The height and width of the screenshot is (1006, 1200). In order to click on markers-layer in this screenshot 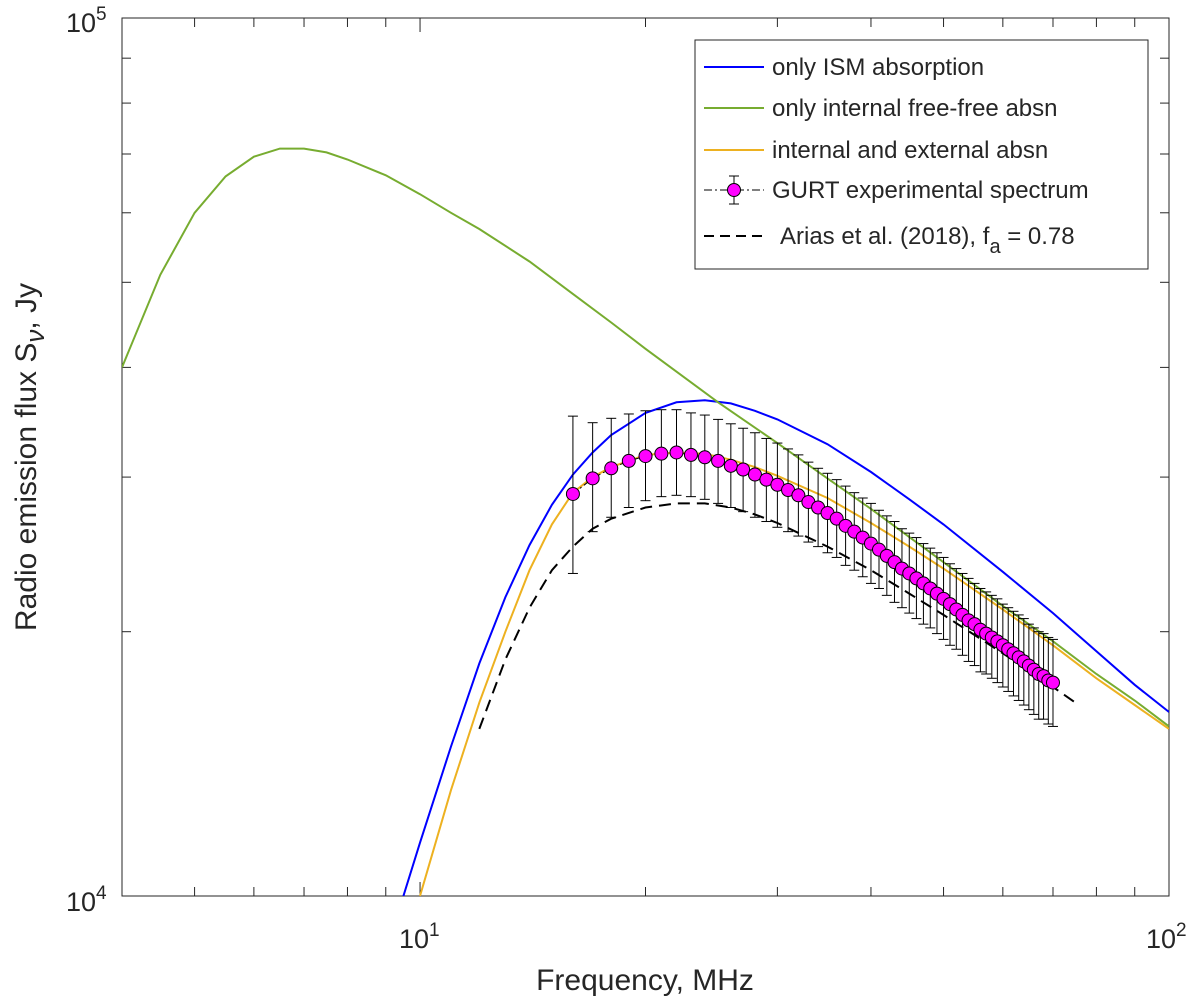, I will do `click(812, 568)`.